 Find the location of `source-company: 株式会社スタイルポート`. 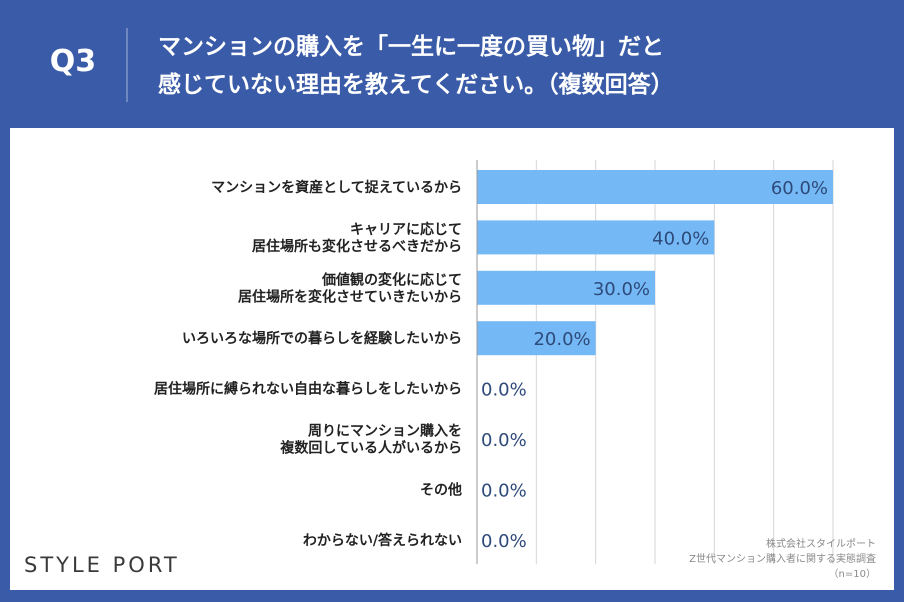

source-company: 株式会社スタイルポート is located at coordinates (821, 544).